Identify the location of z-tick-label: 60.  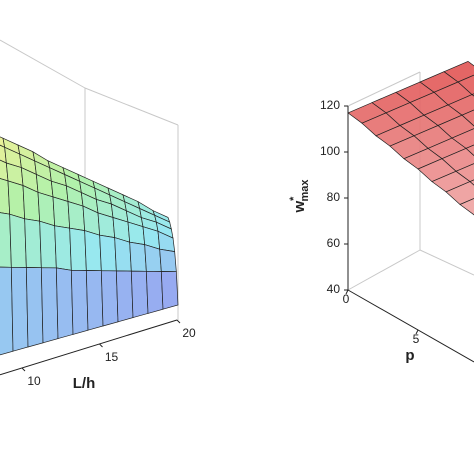
(334, 243).